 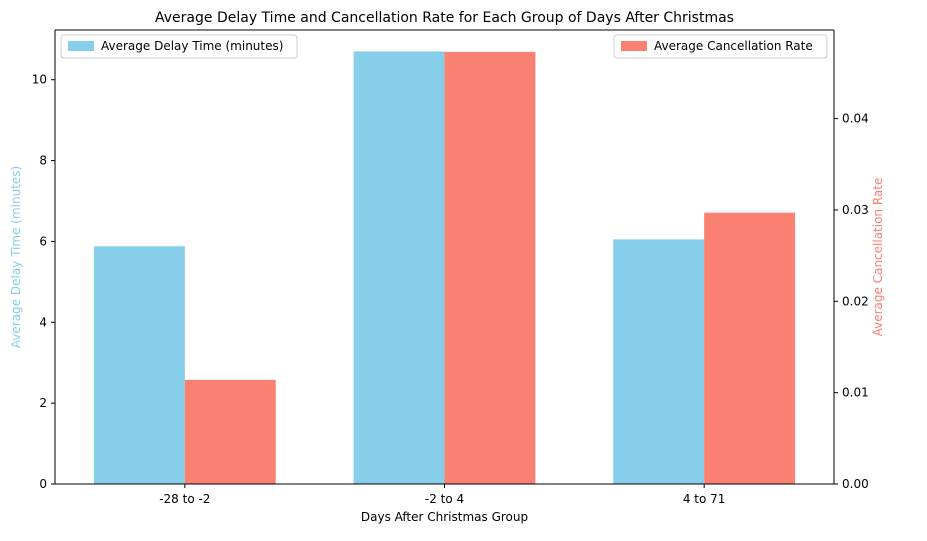 What do you see at coordinates (43, 403) in the screenshot?
I see `y-left-tick-label-1: 2` at bounding box center [43, 403].